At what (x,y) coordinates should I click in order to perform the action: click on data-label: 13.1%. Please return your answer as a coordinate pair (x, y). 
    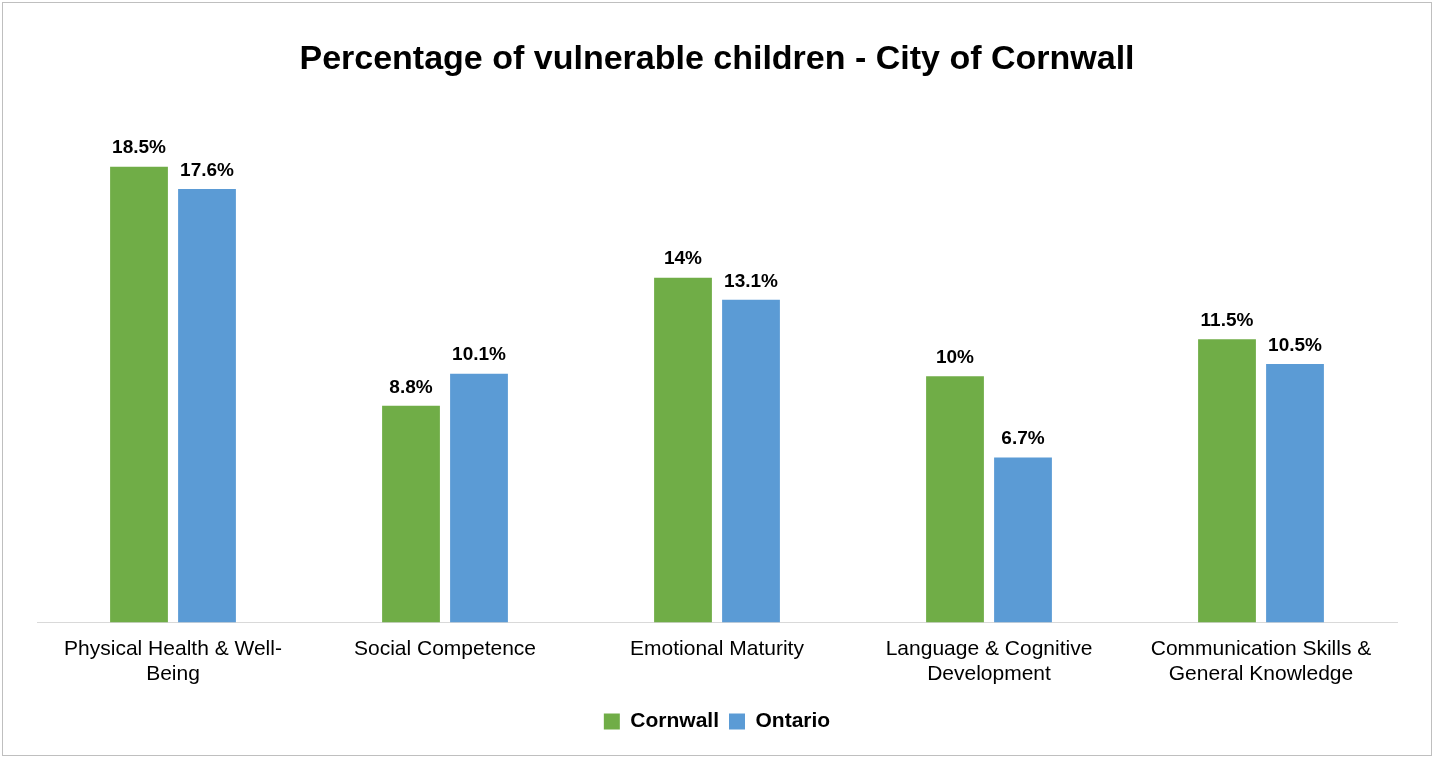
    Looking at the image, I should click on (751, 280).